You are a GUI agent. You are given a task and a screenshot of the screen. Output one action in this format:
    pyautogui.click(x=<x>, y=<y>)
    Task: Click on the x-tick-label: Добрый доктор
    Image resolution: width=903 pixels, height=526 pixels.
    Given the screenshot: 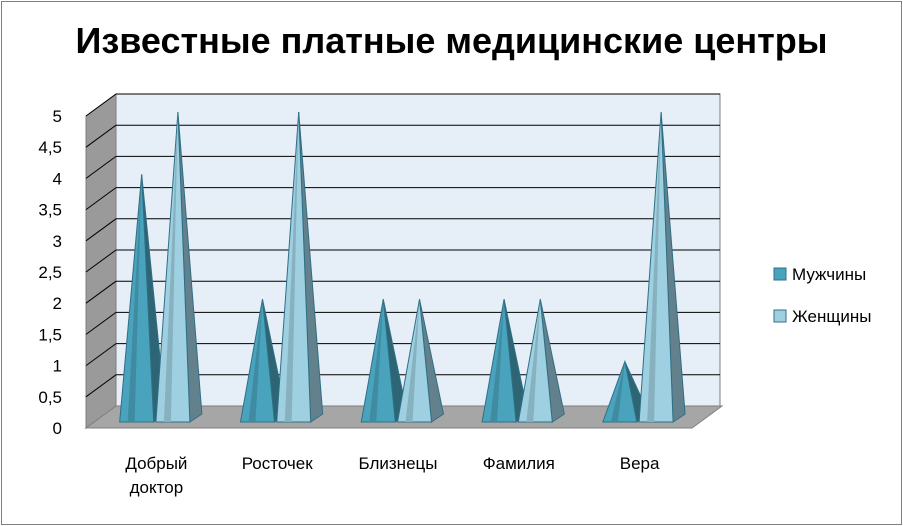 What is the action you would take?
    pyautogui.click(x=156, y=475)
    